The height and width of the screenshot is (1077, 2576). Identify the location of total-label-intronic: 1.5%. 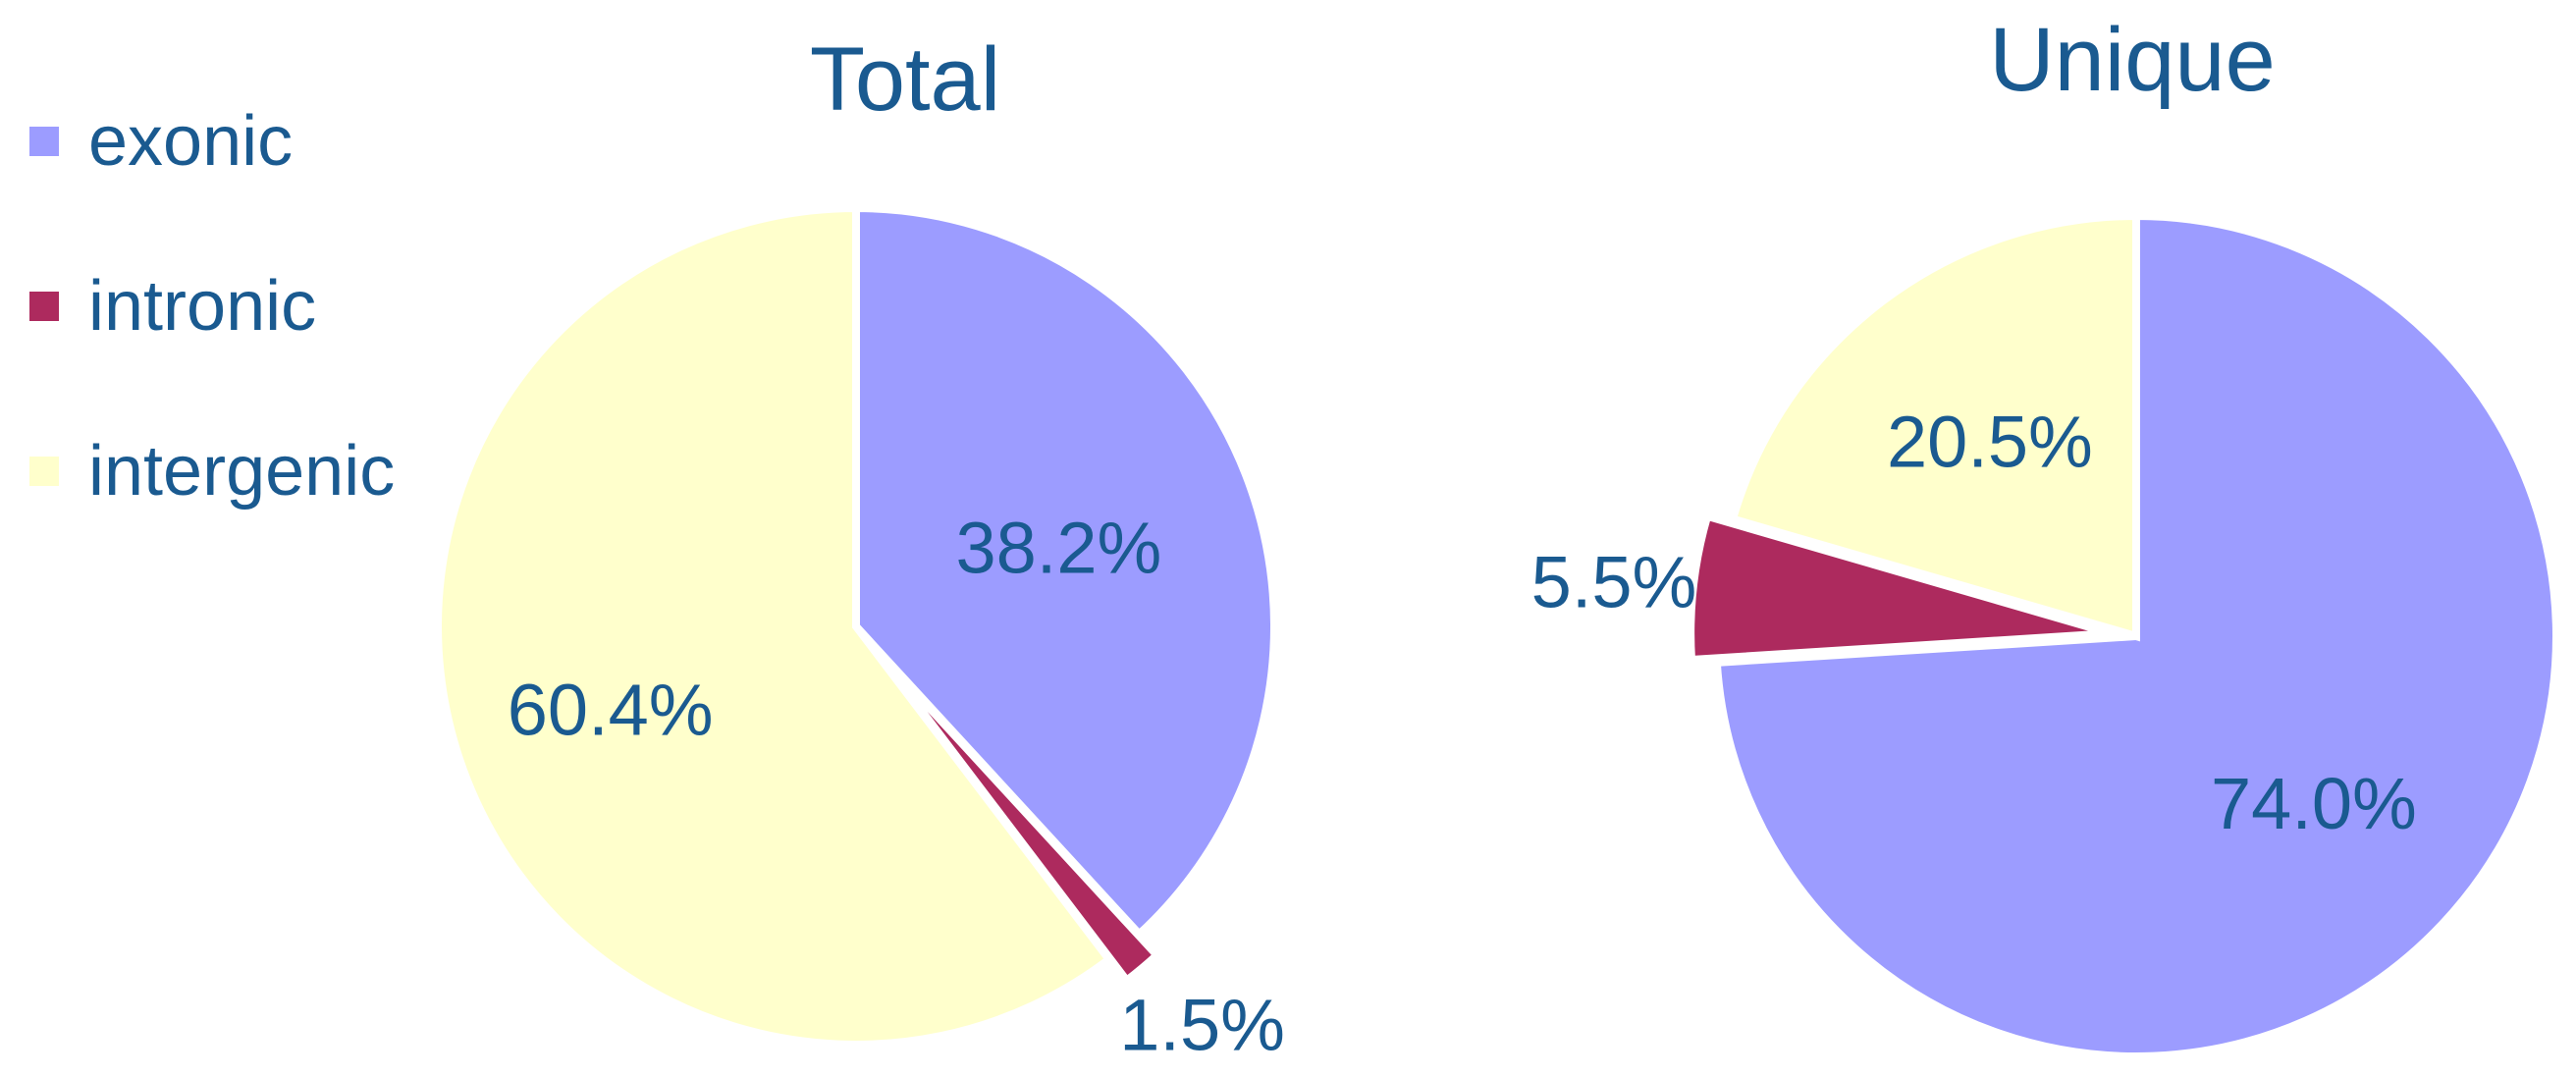
(1202, 1025).